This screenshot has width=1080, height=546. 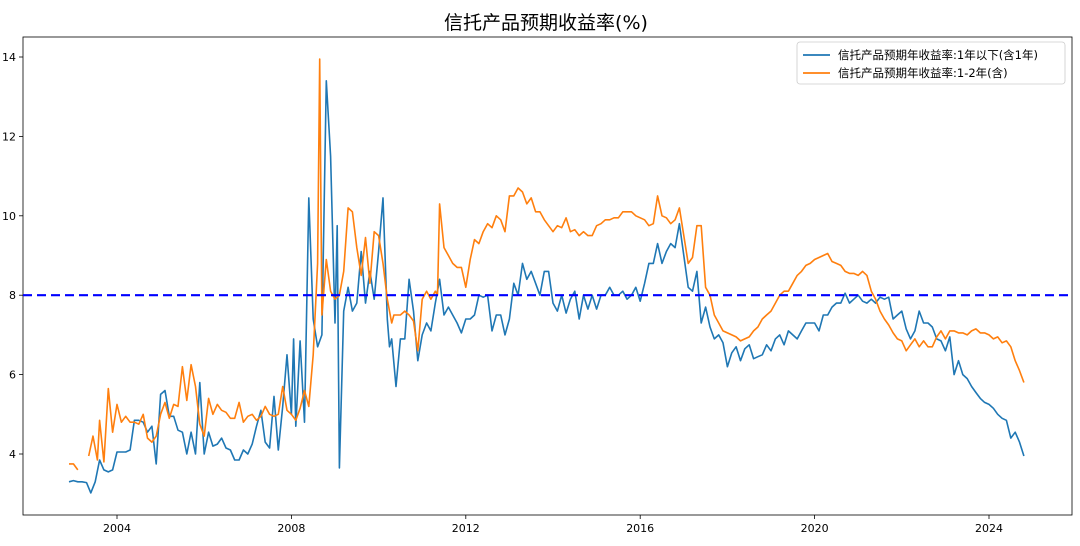 I want to click on x-axis: 2004 2008 2012 2016 2020 2024, so click(x=553, y=525).